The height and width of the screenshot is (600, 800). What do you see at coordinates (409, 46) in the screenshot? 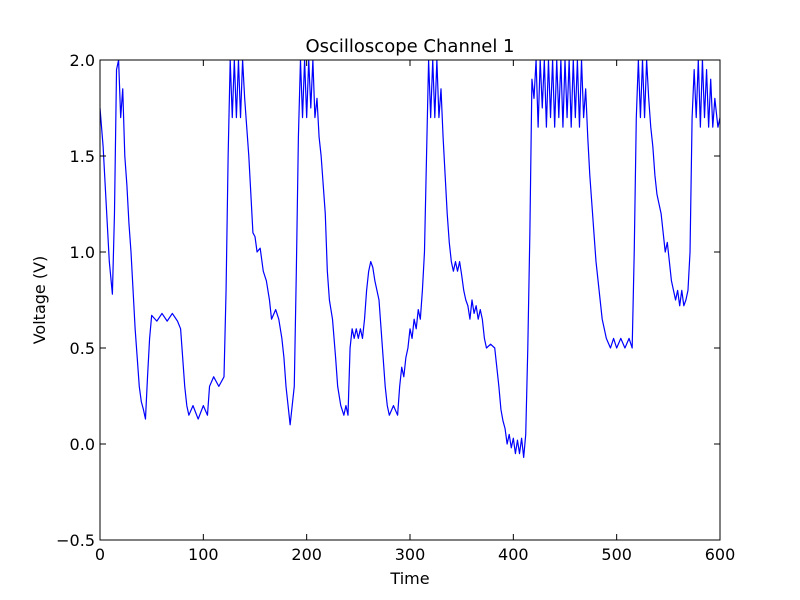
I see `chart-title: Oscilloscope Channel 1` at bounding box center [409, 46].